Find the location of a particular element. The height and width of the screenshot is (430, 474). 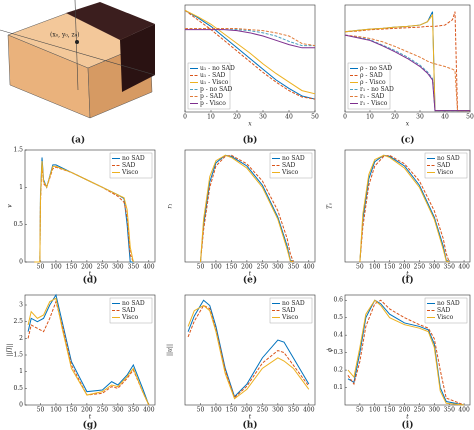

point-marker is located at coordinates (77, 42).